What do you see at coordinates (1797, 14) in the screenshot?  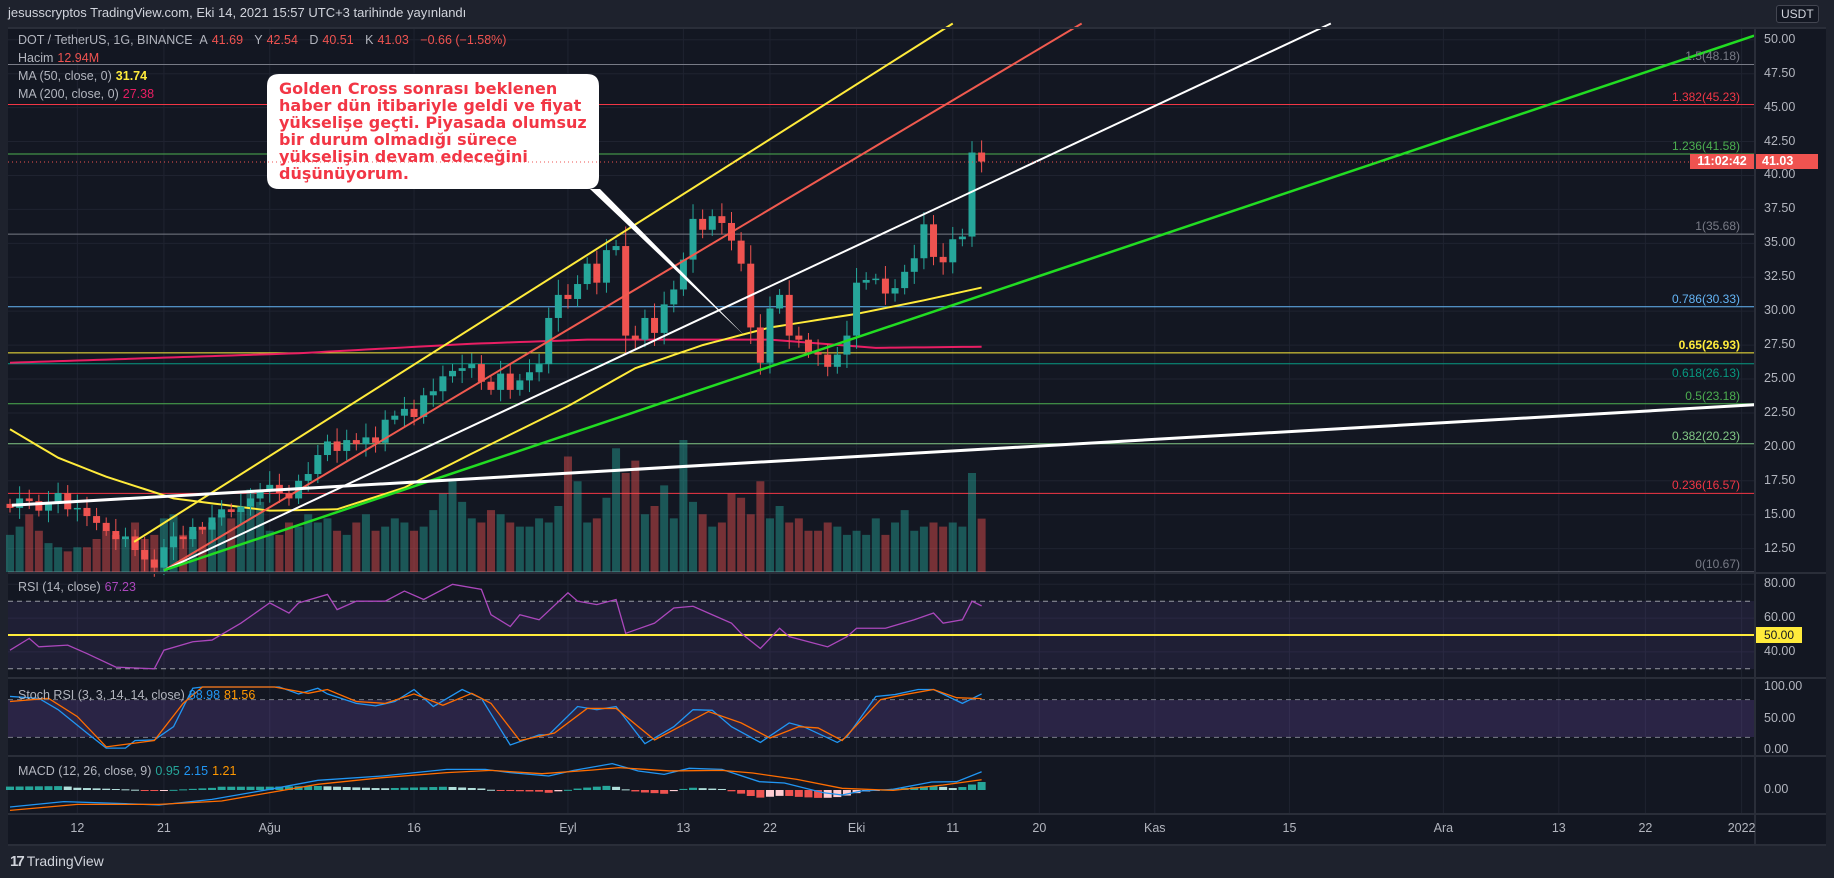 I see `currency-badge: USDT` at bounding box center [1797, 14].